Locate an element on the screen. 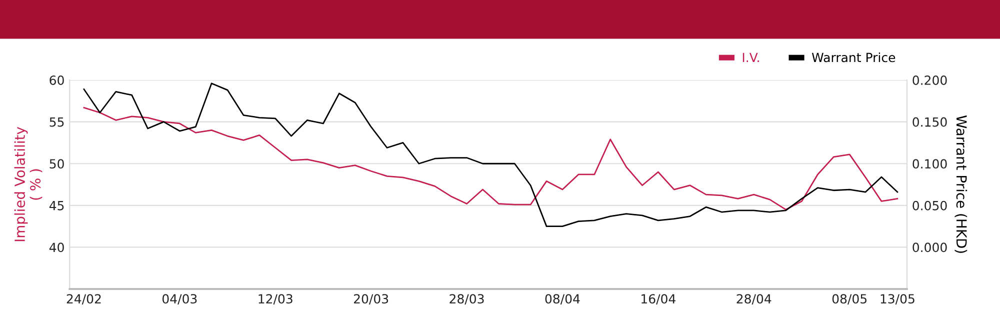  y-tick-label: 45 is located at coordinates (56, 205).